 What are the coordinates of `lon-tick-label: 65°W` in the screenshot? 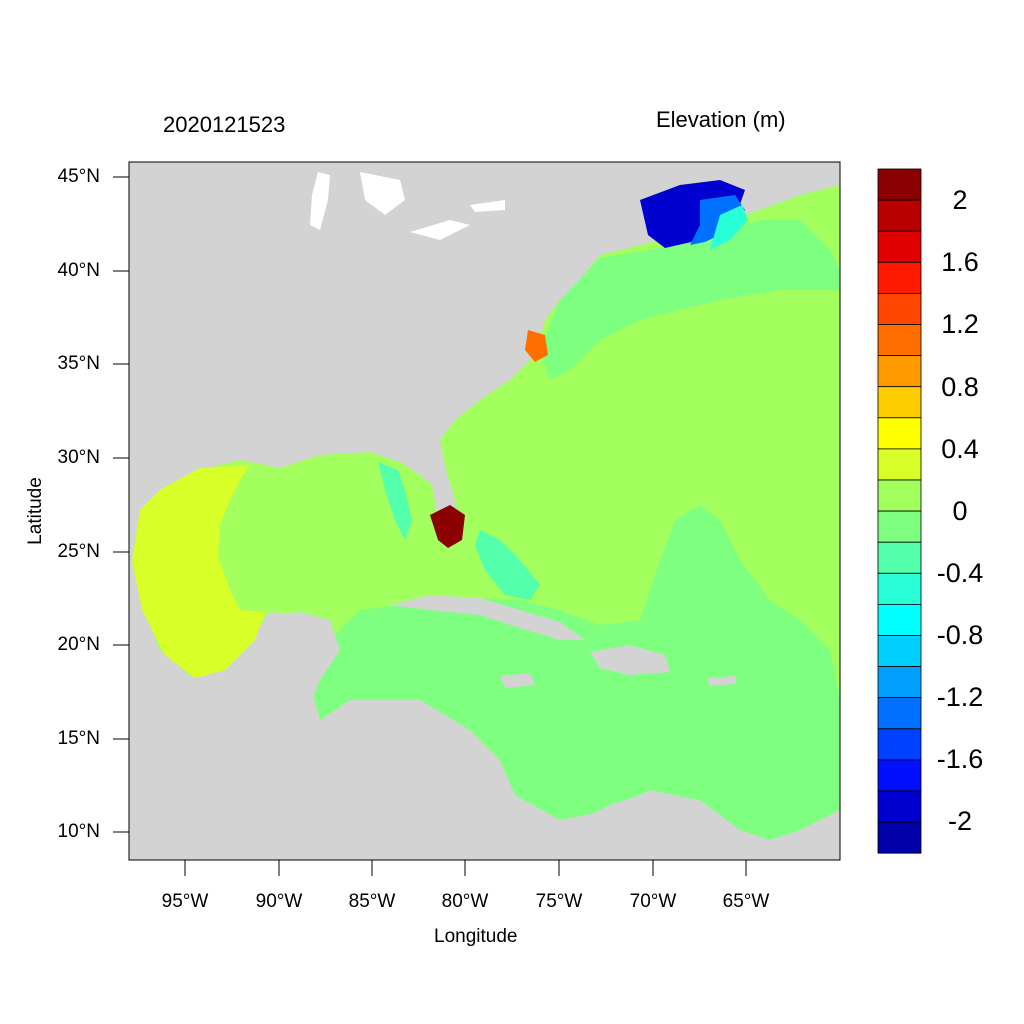 It's located at (746, 901).